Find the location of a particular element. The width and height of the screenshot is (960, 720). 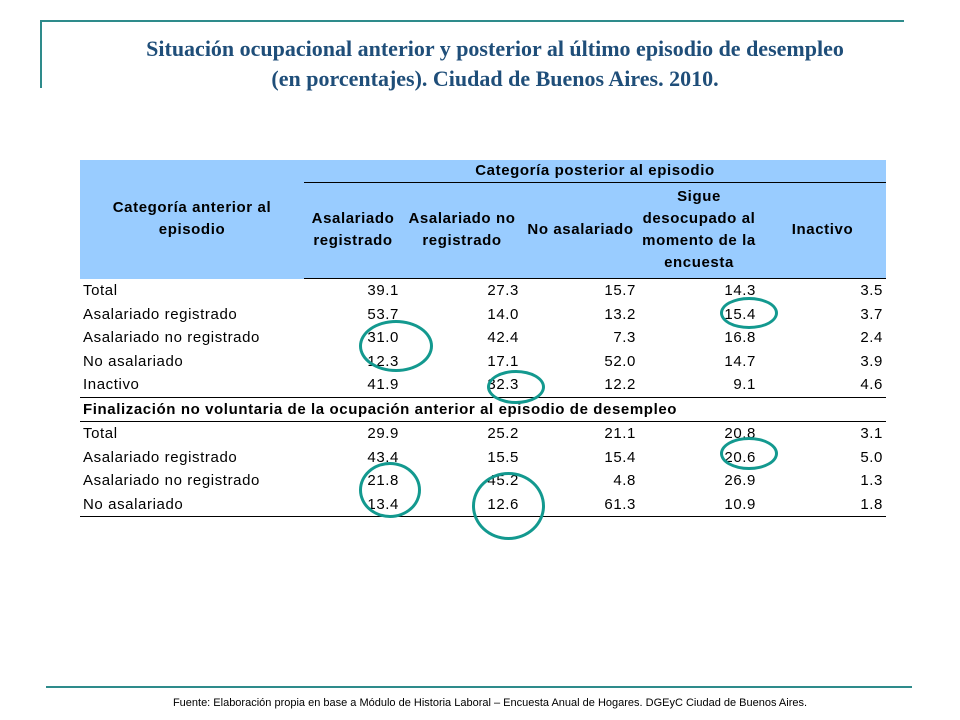

table-cell: 12.2 is located at coordinates (620, 384).